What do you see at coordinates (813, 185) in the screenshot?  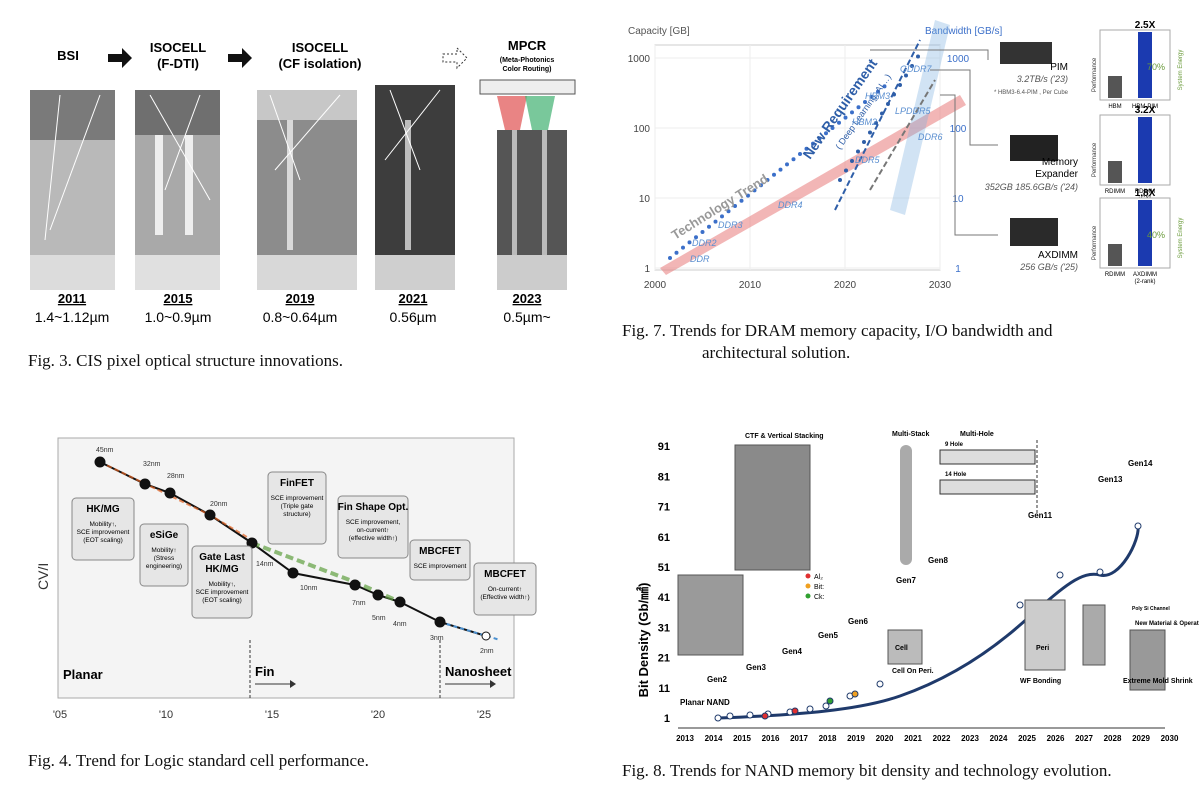 I see `fig7-technology-trend-arrow` at bounding box center [813, 185].